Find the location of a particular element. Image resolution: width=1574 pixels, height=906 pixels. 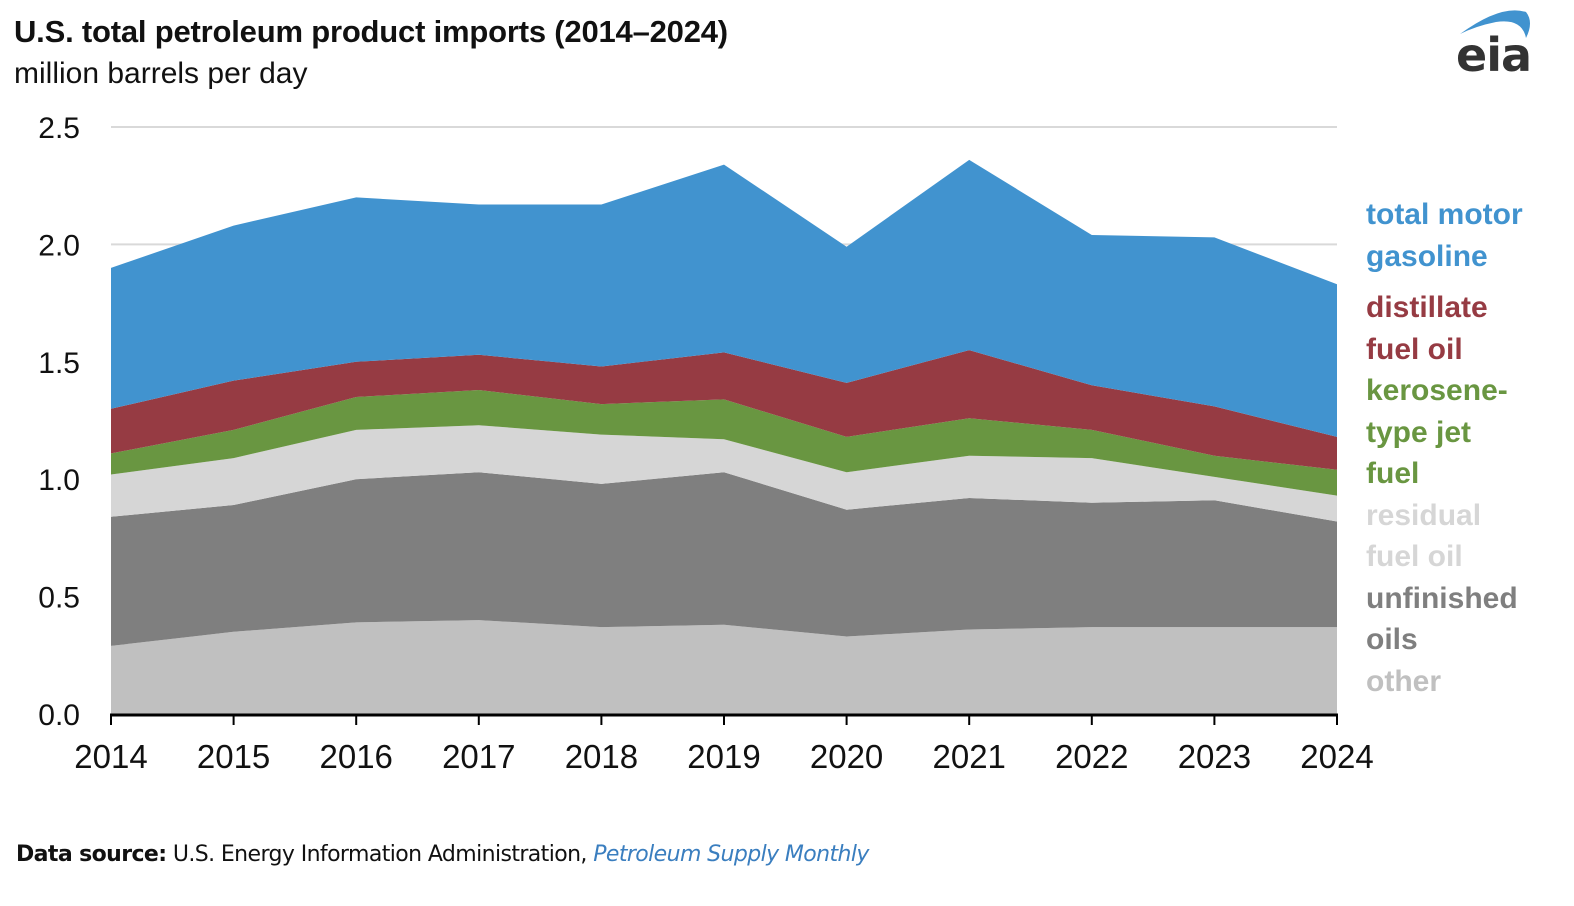

legend-line: other is located at coordinates (1403, 681).